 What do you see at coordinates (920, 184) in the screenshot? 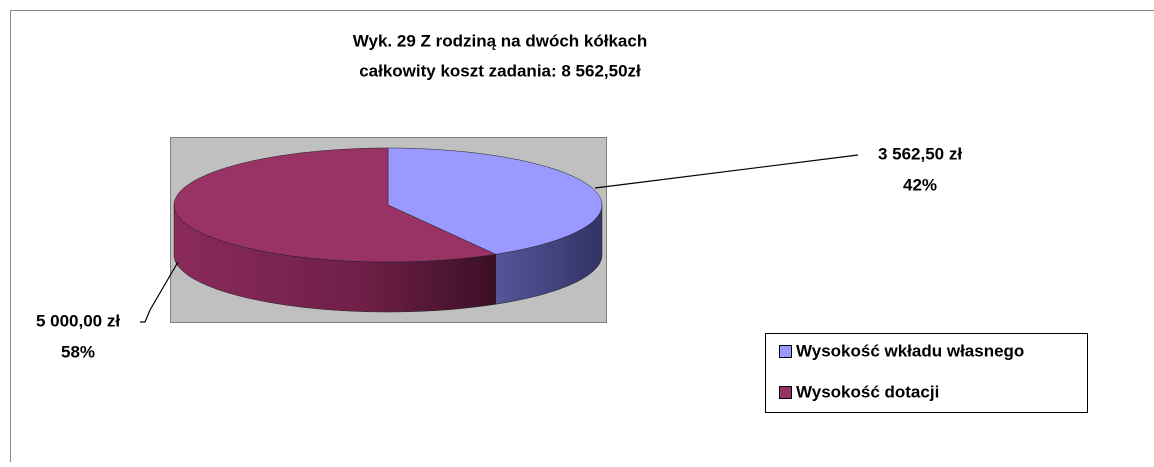
I see `data-label: 42%` at bounding box center [920, 184].